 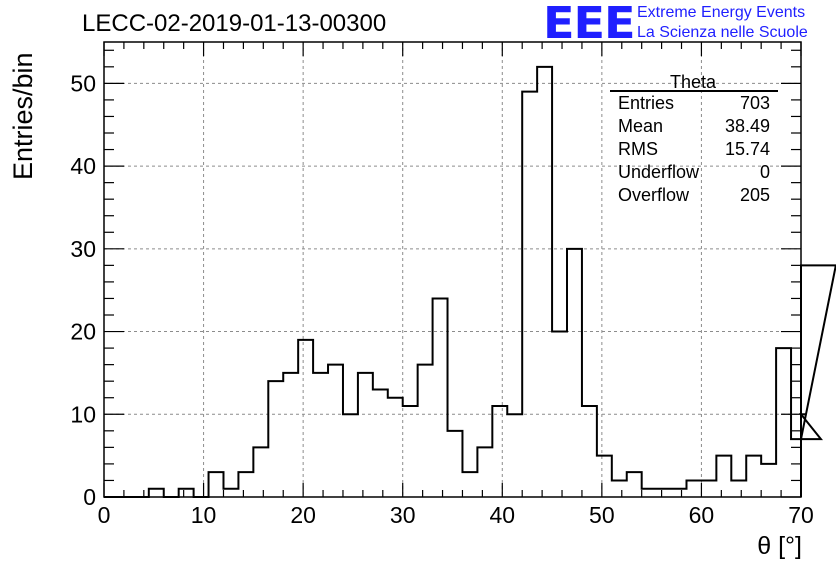 I want to click on stats-row-entries: Entries 703, so click(x=694, y=103).